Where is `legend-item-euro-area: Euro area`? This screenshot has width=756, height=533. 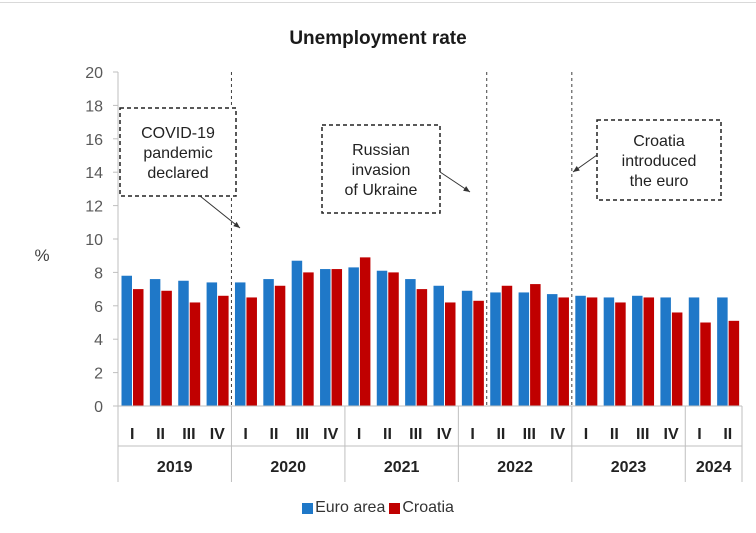 legend-item-euro-area: Euro area is located at coordinates (343, 508).